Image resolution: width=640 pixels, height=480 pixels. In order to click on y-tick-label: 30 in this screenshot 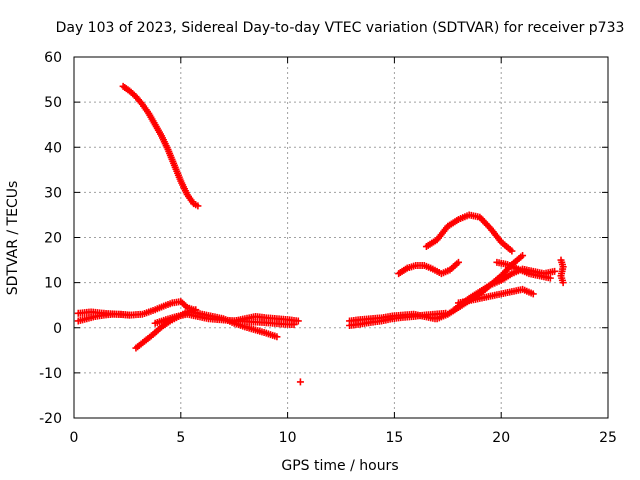, I will do `click(53, 193)`.